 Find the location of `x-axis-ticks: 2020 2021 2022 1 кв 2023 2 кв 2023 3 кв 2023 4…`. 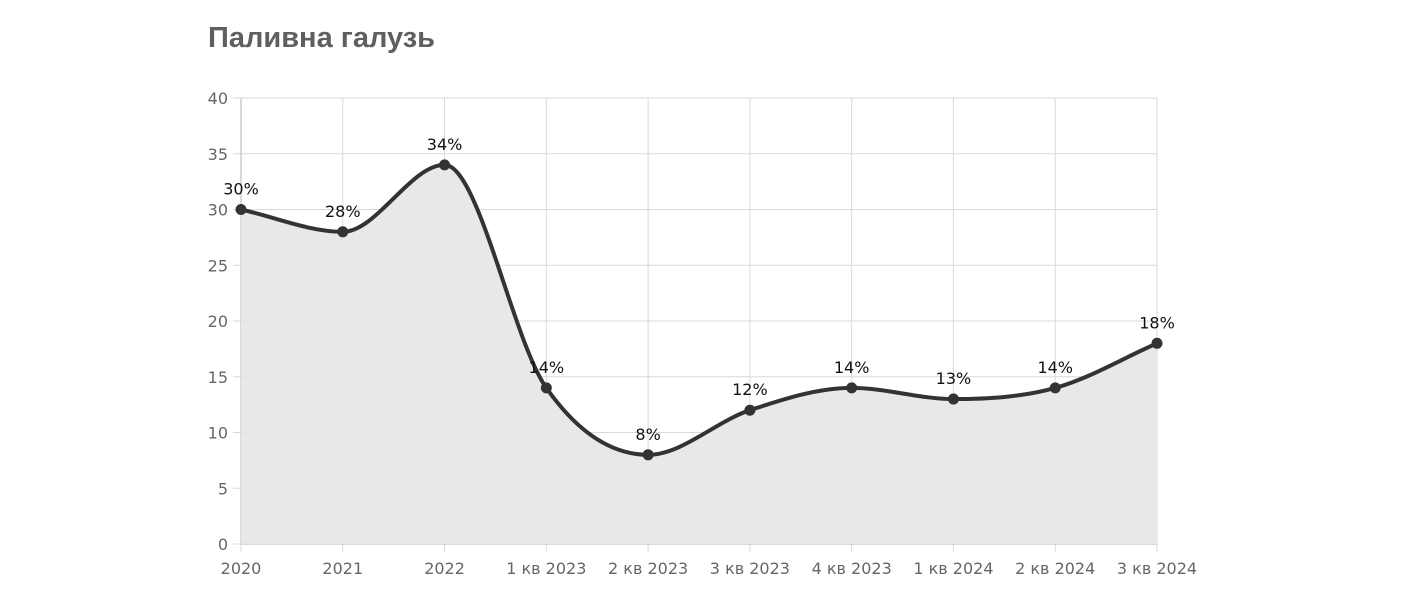

x-axis-ticks: 2020 2021 2022 1 кв 2023 2 кв 2023 3 кв 2023 4… is located at coordinates (709, 568).